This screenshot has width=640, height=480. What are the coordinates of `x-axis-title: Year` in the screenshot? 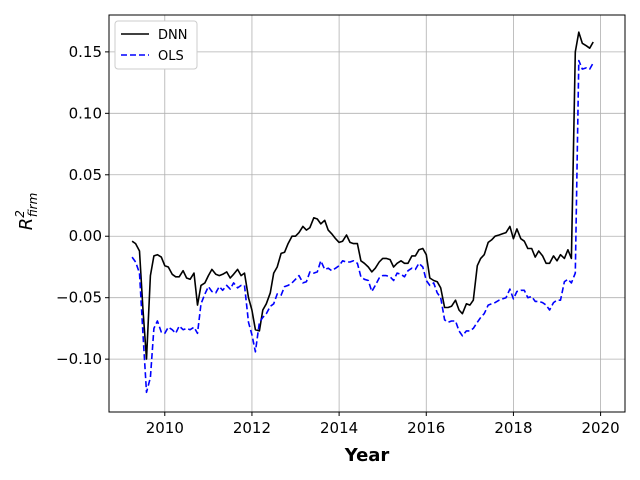 It's located at (367, 455).